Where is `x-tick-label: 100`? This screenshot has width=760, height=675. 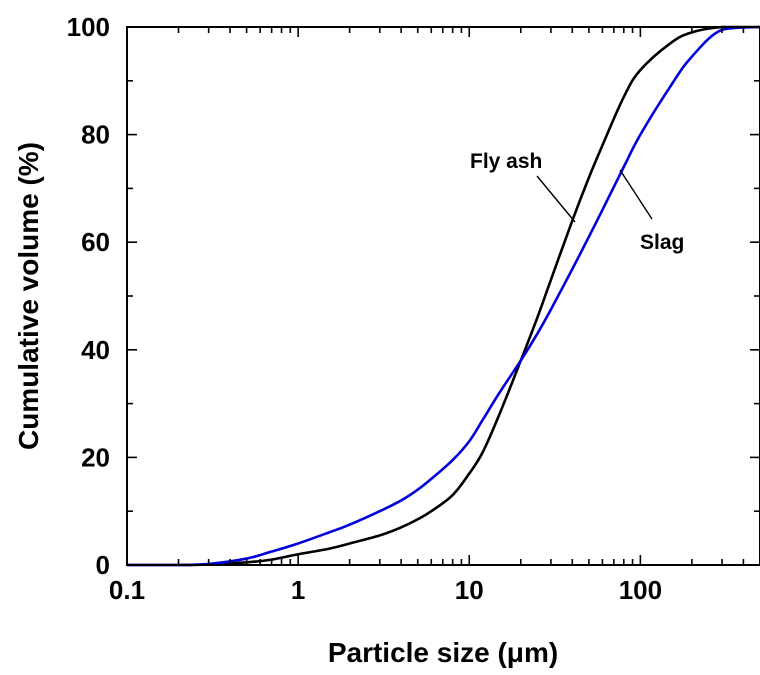
x-tick-label: 100 is located at coordinates (640, 590).